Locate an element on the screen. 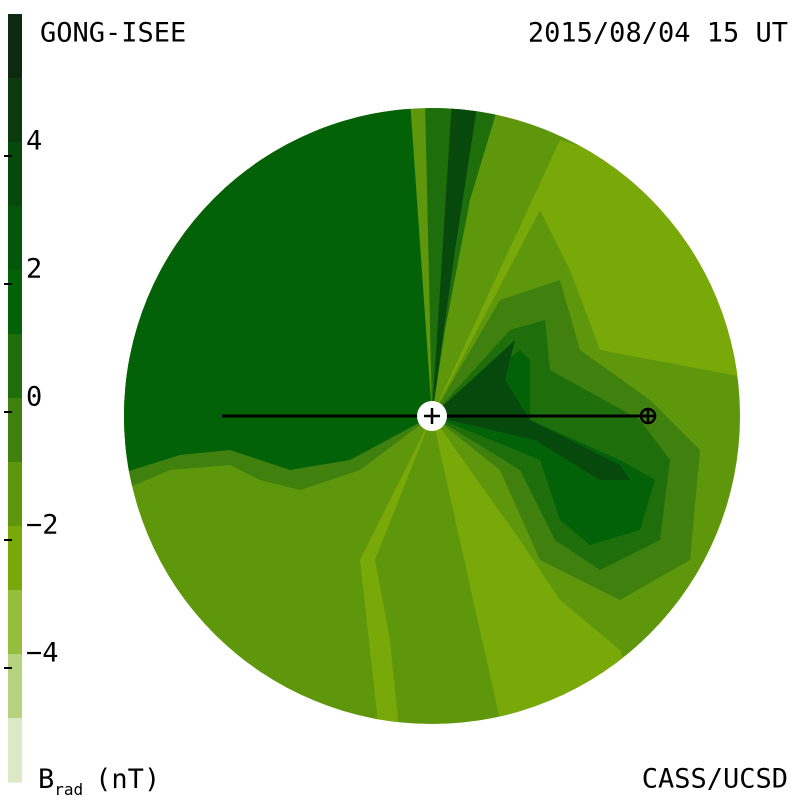 The height and width of the screenshot is (800, 800). tick-label: −4 is located at coordinates (42, 653).